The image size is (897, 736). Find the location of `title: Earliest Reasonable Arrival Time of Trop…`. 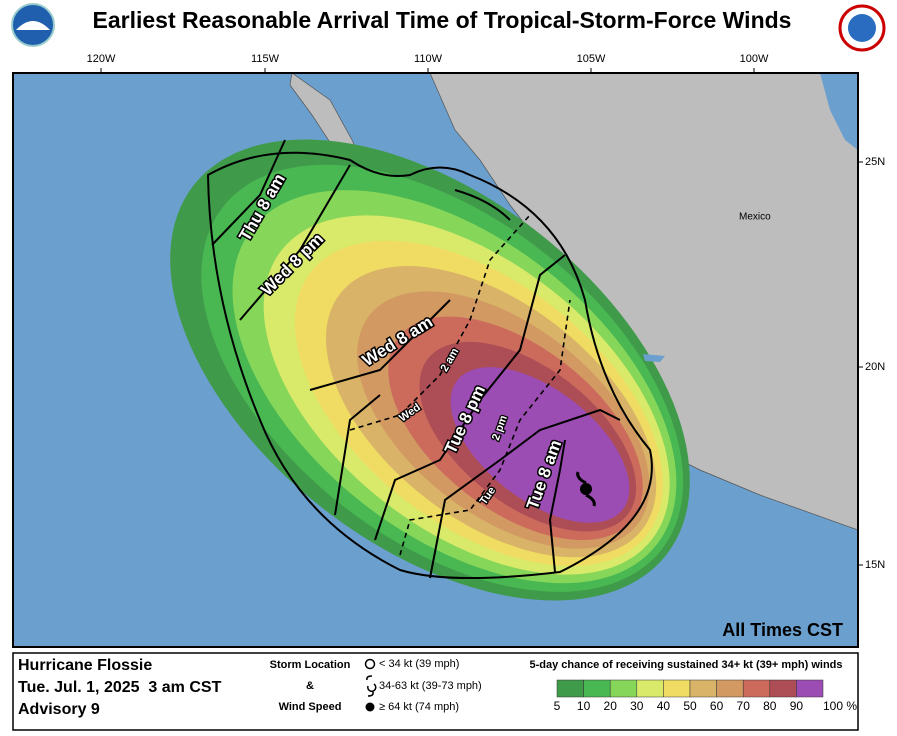

title: Earliest Reasonable Arrival Time of Trop… is located at coordinates (442, 20).